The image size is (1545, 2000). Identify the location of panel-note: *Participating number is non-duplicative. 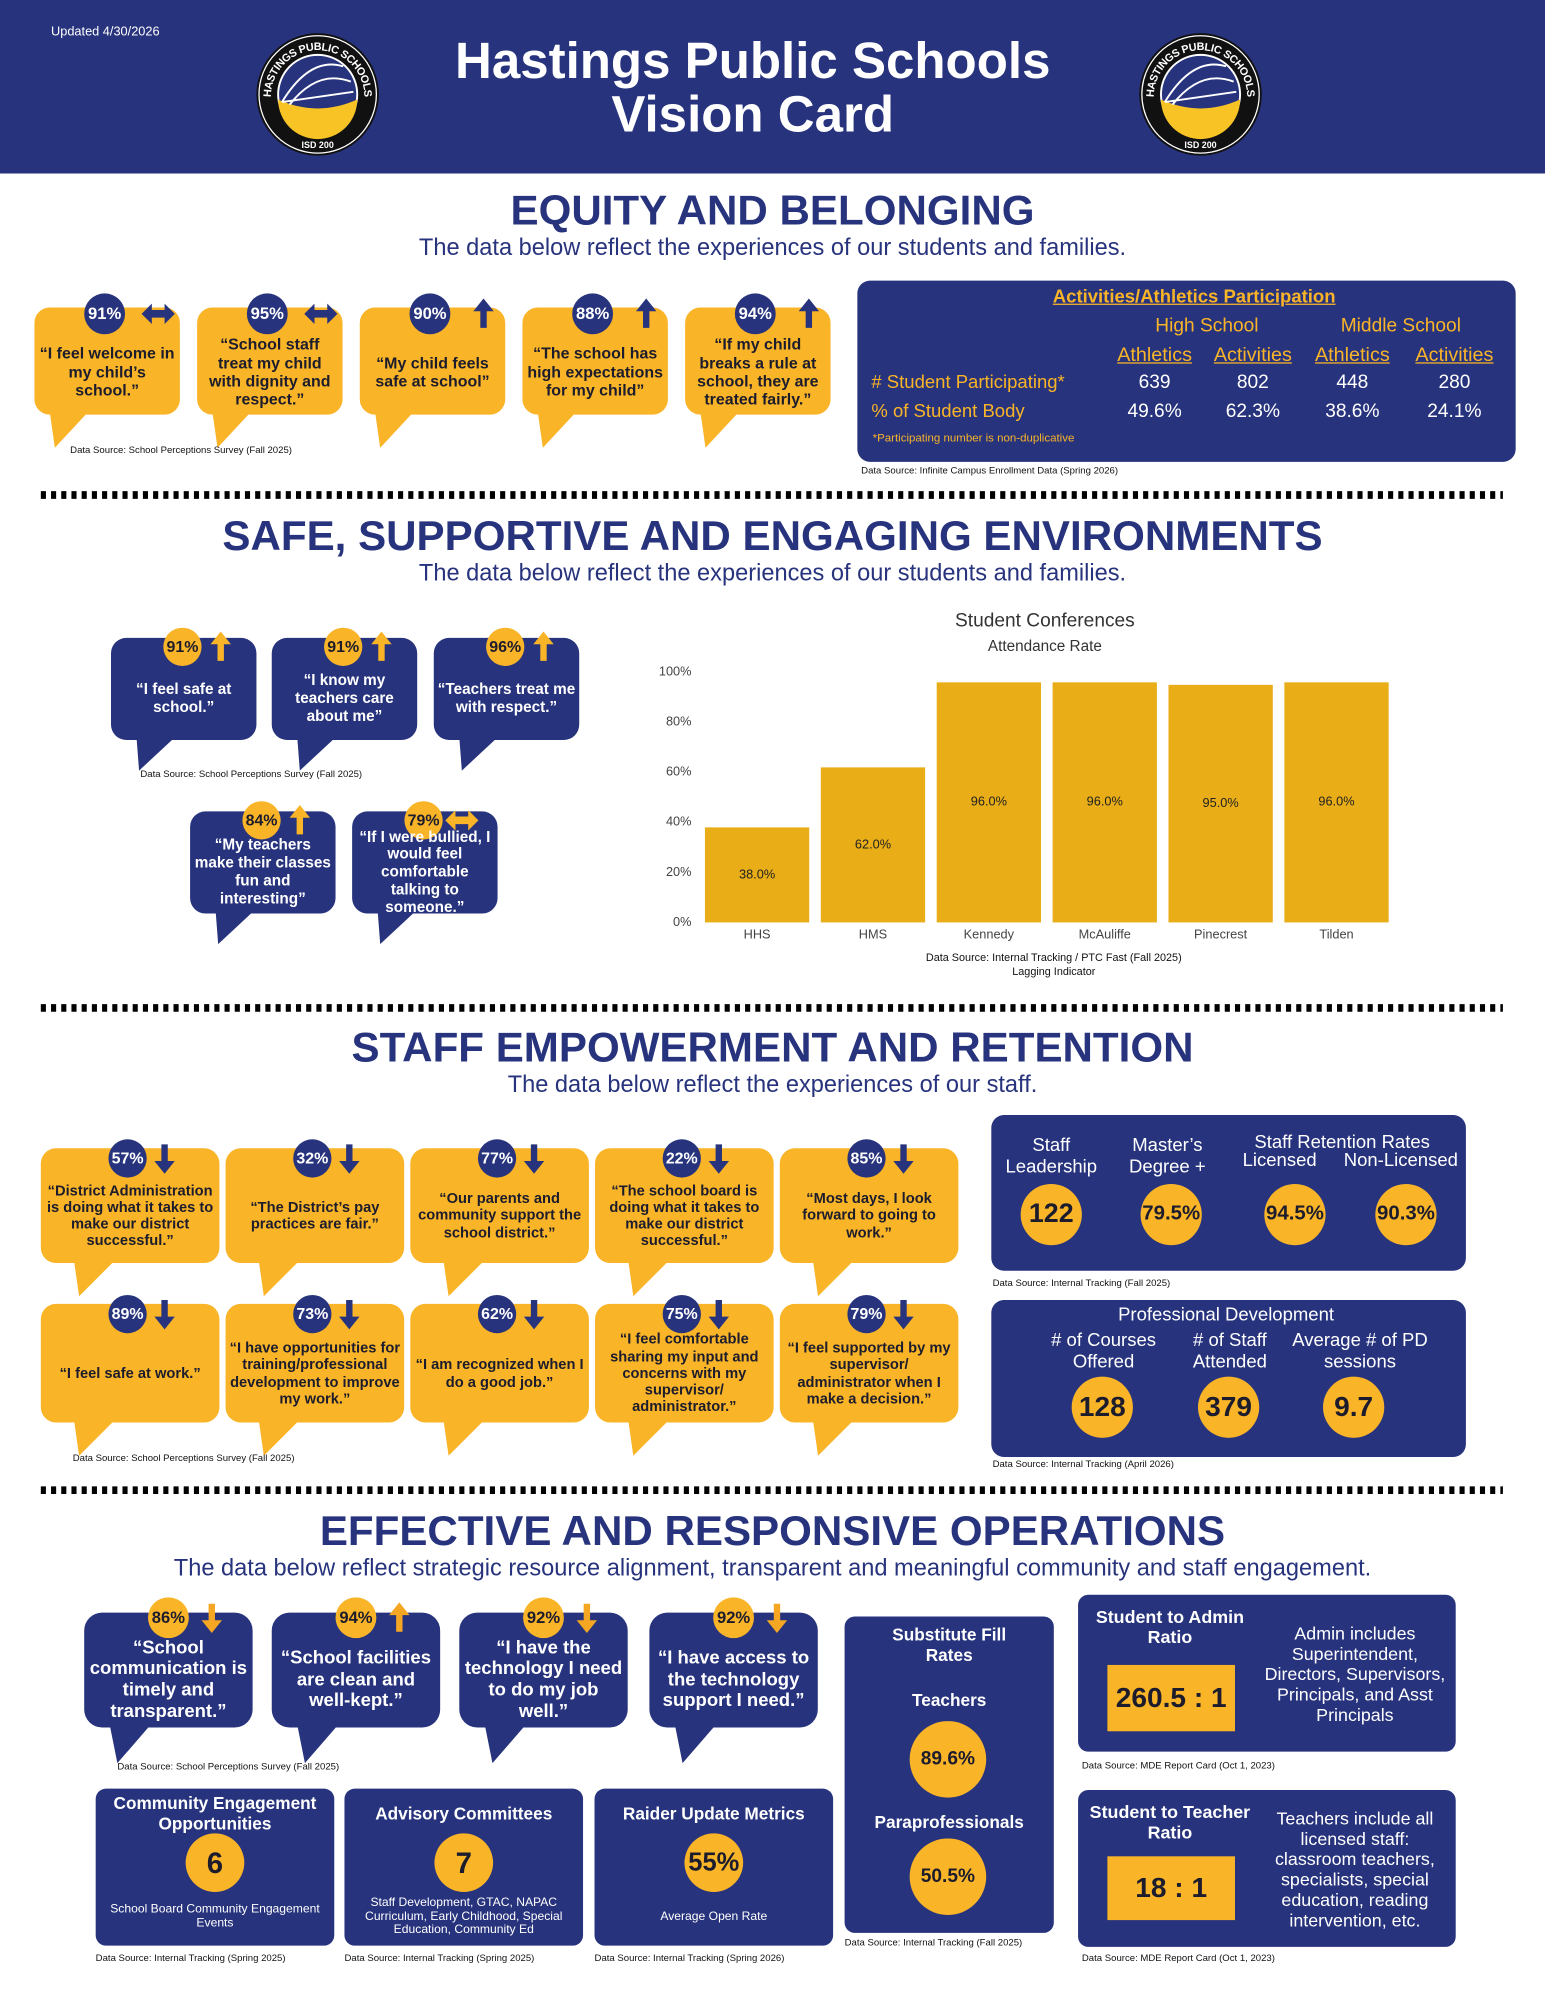
(973, 437).